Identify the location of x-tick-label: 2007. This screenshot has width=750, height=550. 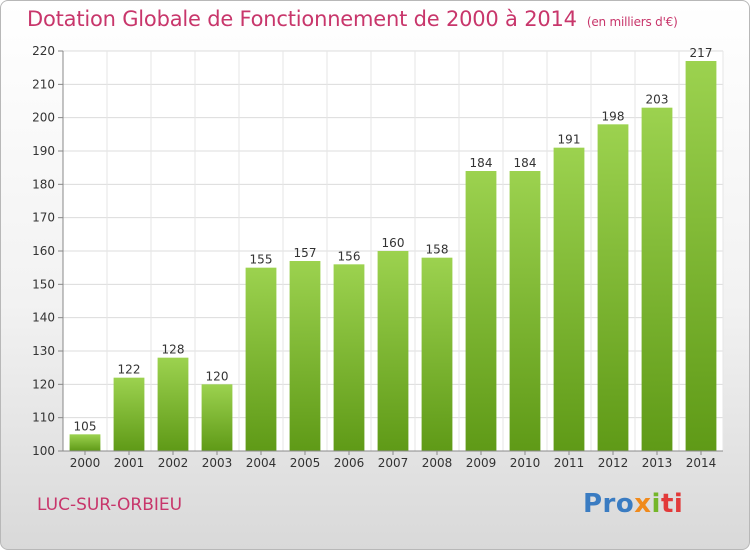
(393, 463).